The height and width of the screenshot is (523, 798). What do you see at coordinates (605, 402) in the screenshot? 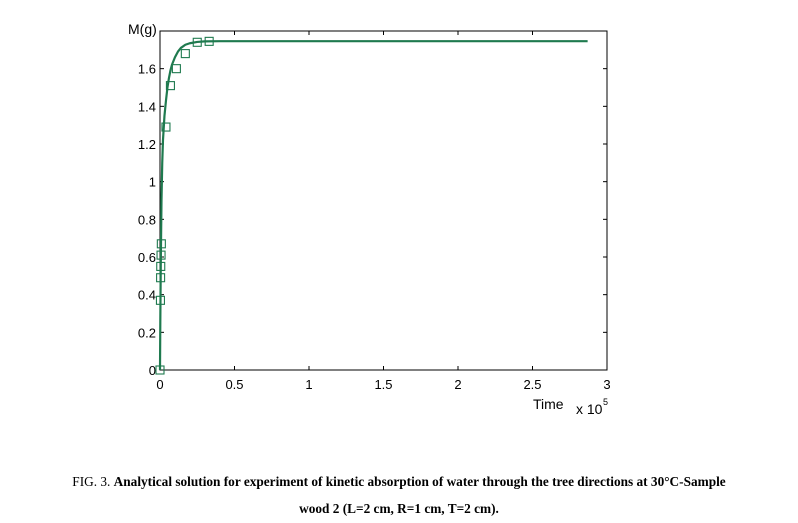
I see `x-axis-multiplier-exponent: 5` at bounding box center [605, 402].